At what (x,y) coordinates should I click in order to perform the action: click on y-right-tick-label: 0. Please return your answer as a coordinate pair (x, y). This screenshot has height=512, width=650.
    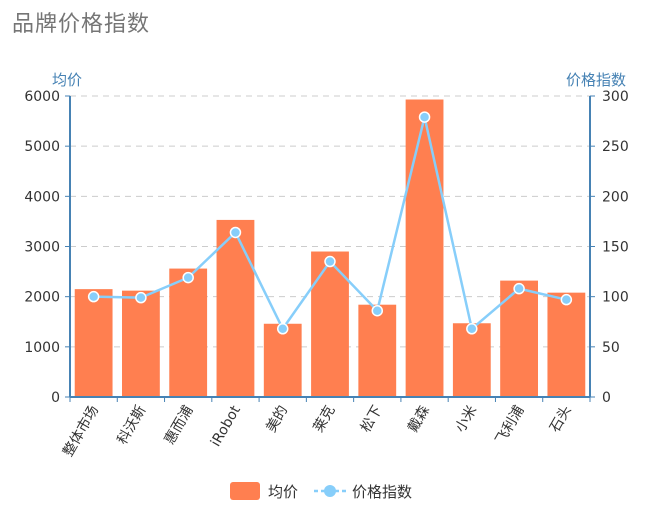
    Looking at the image, I should click on (606, 398).